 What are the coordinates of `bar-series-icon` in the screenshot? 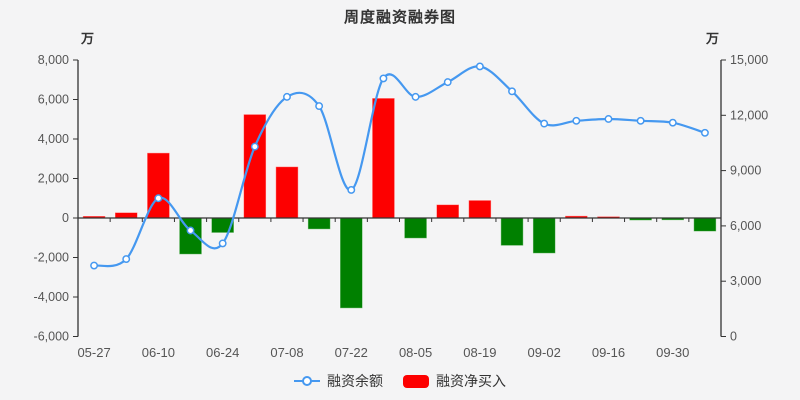 It's located at (416, 381).